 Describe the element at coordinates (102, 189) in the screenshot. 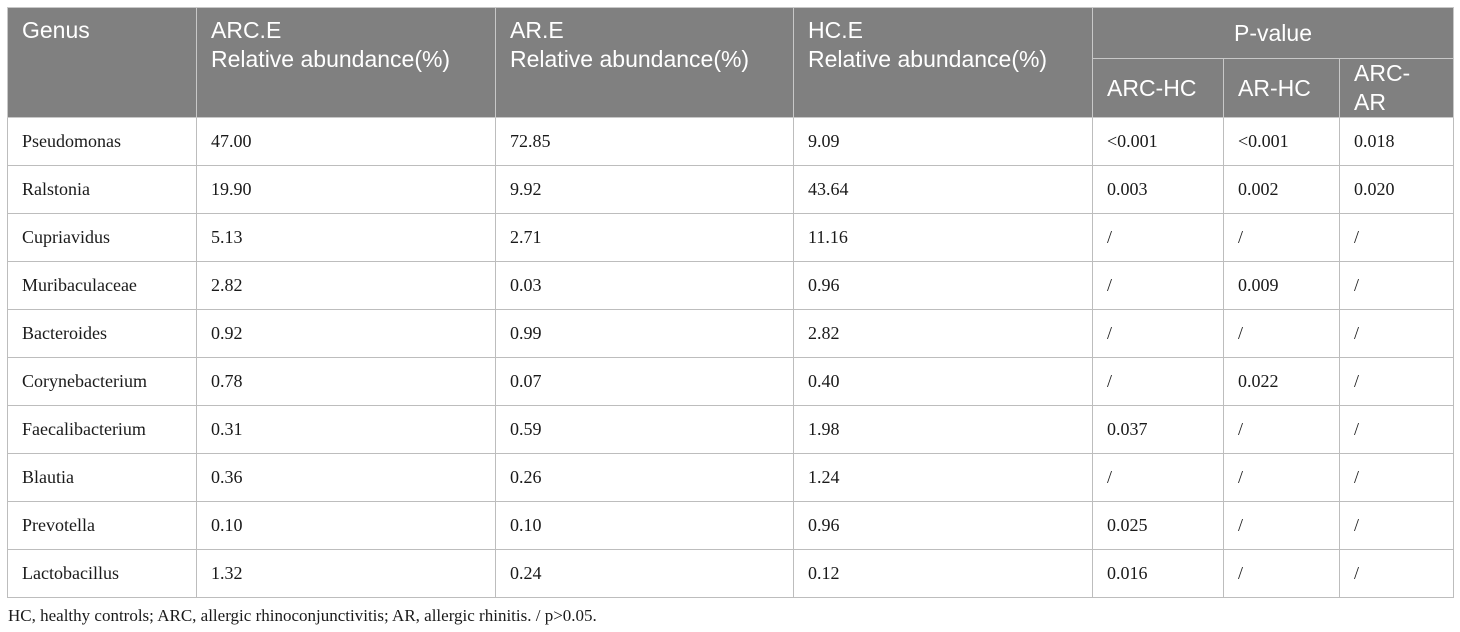

I see `genus-cell: Ralstonia` at that location.